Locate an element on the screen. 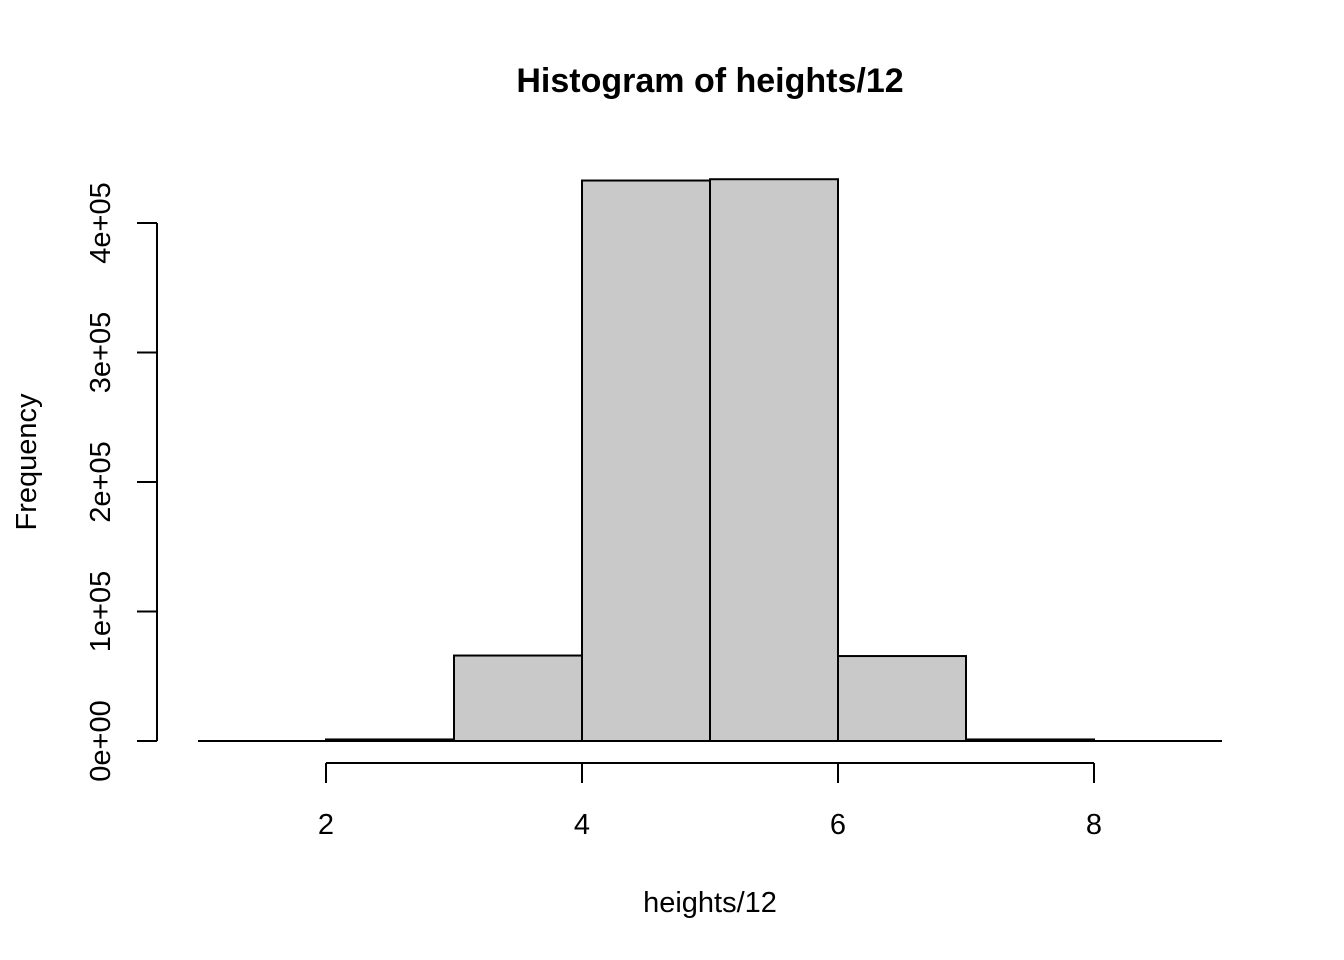 This screenshot has width=1344, height=960. y-tick-label-2: 2e+05 is located at coordinates (101, 481).